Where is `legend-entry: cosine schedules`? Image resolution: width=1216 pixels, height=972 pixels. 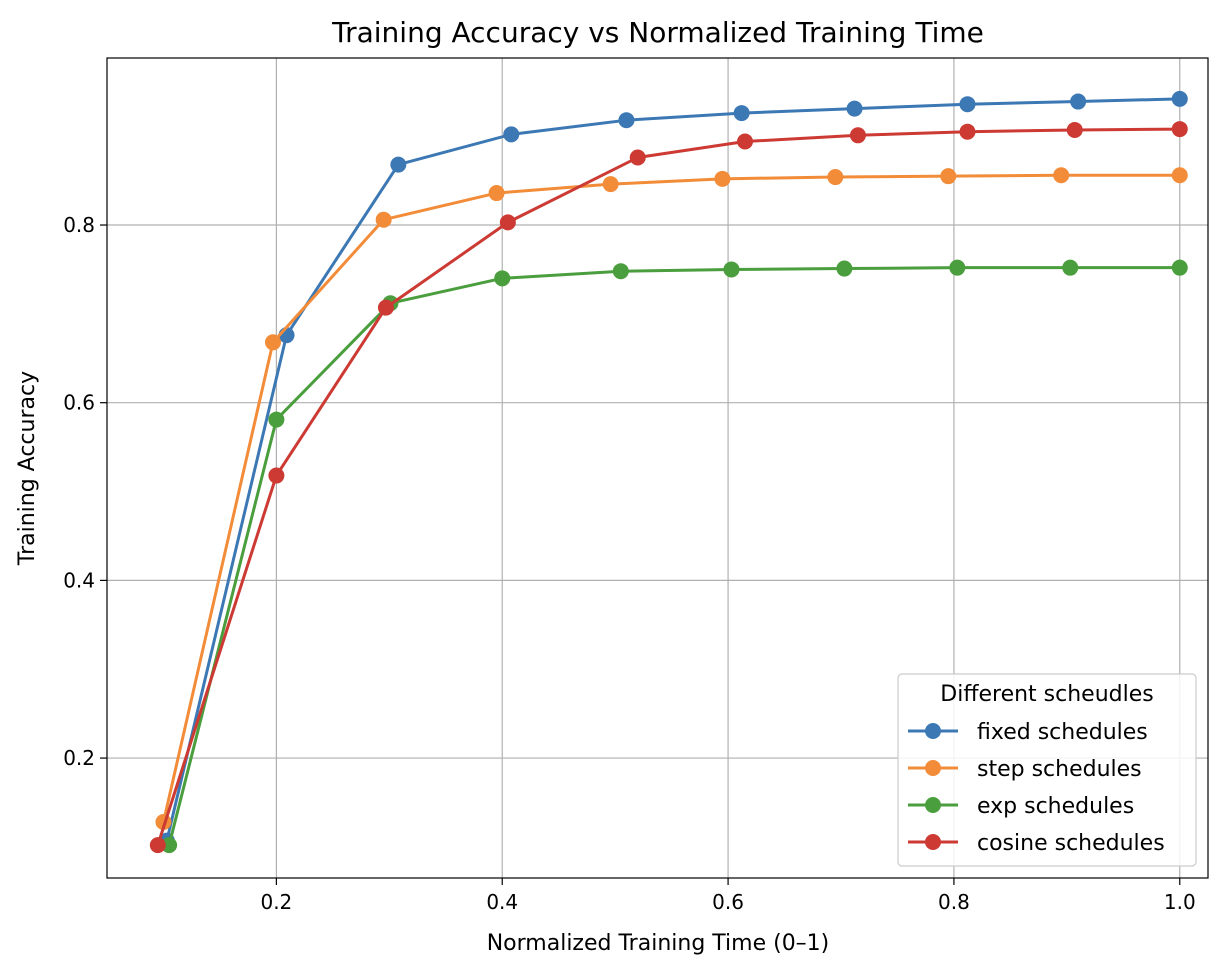 legend-entry: cosine schedules is located at coordinates (1036, 843).